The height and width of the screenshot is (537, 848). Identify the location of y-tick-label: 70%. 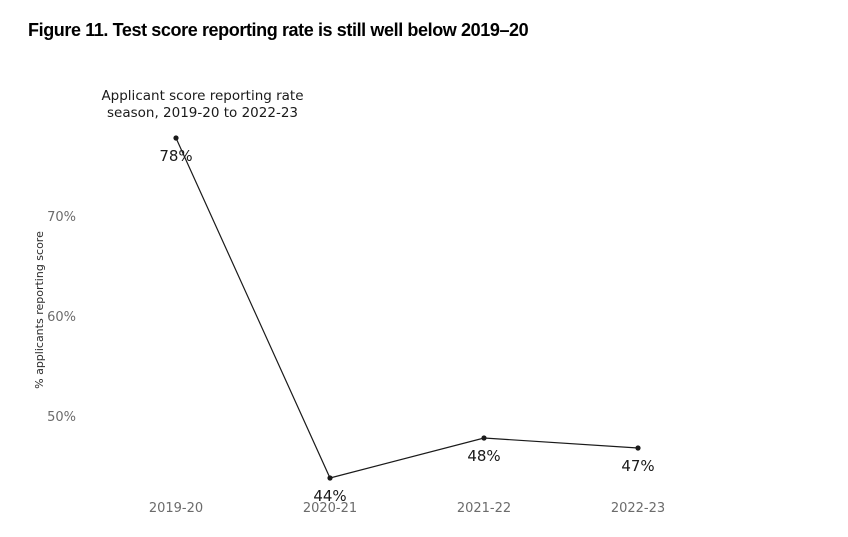
(61, 217).